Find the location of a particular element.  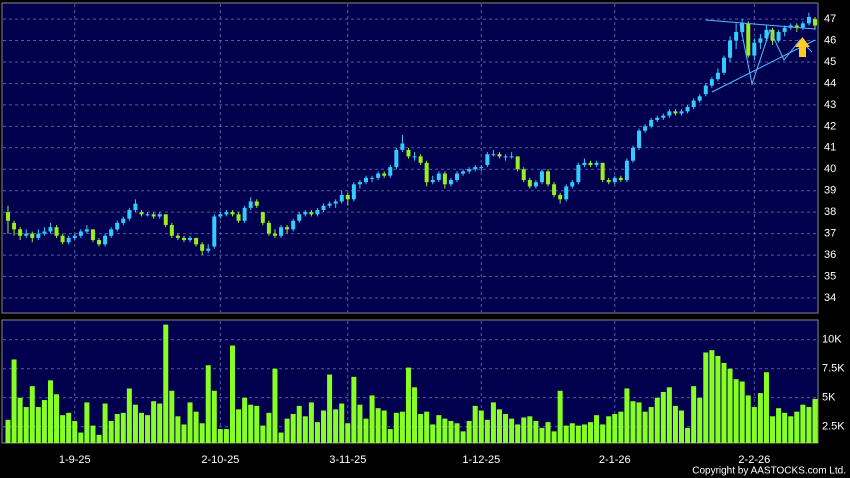

y-tick-label: 39 is located at coordinates (830, 191).